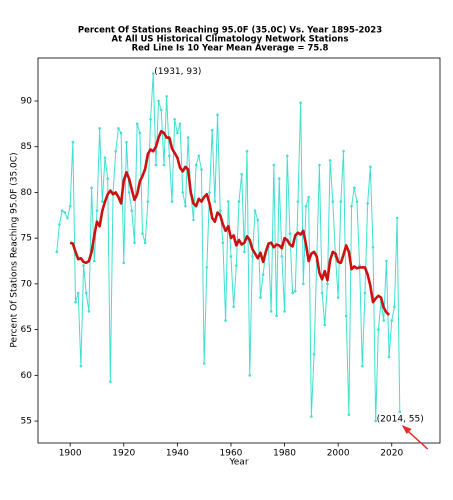 The width and height of the screenshot is (453, 500). Describe the element at coordinates (338, 454) in the screenshot. I see `x-tick-label: 2000` at that location.